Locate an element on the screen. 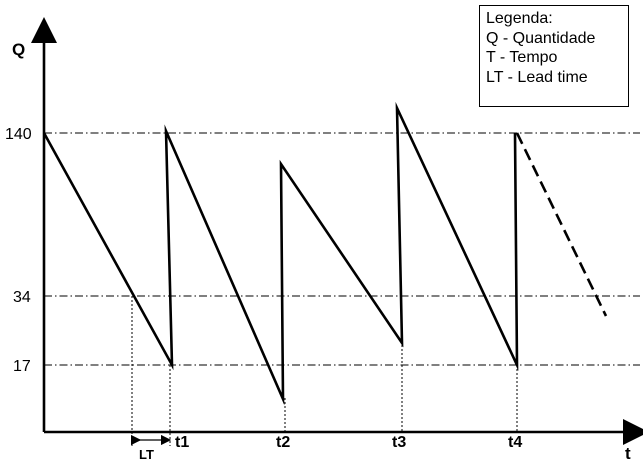 This screenshot has width=643, height=462. projected-consumption-line is located at coordinates (561, 224).